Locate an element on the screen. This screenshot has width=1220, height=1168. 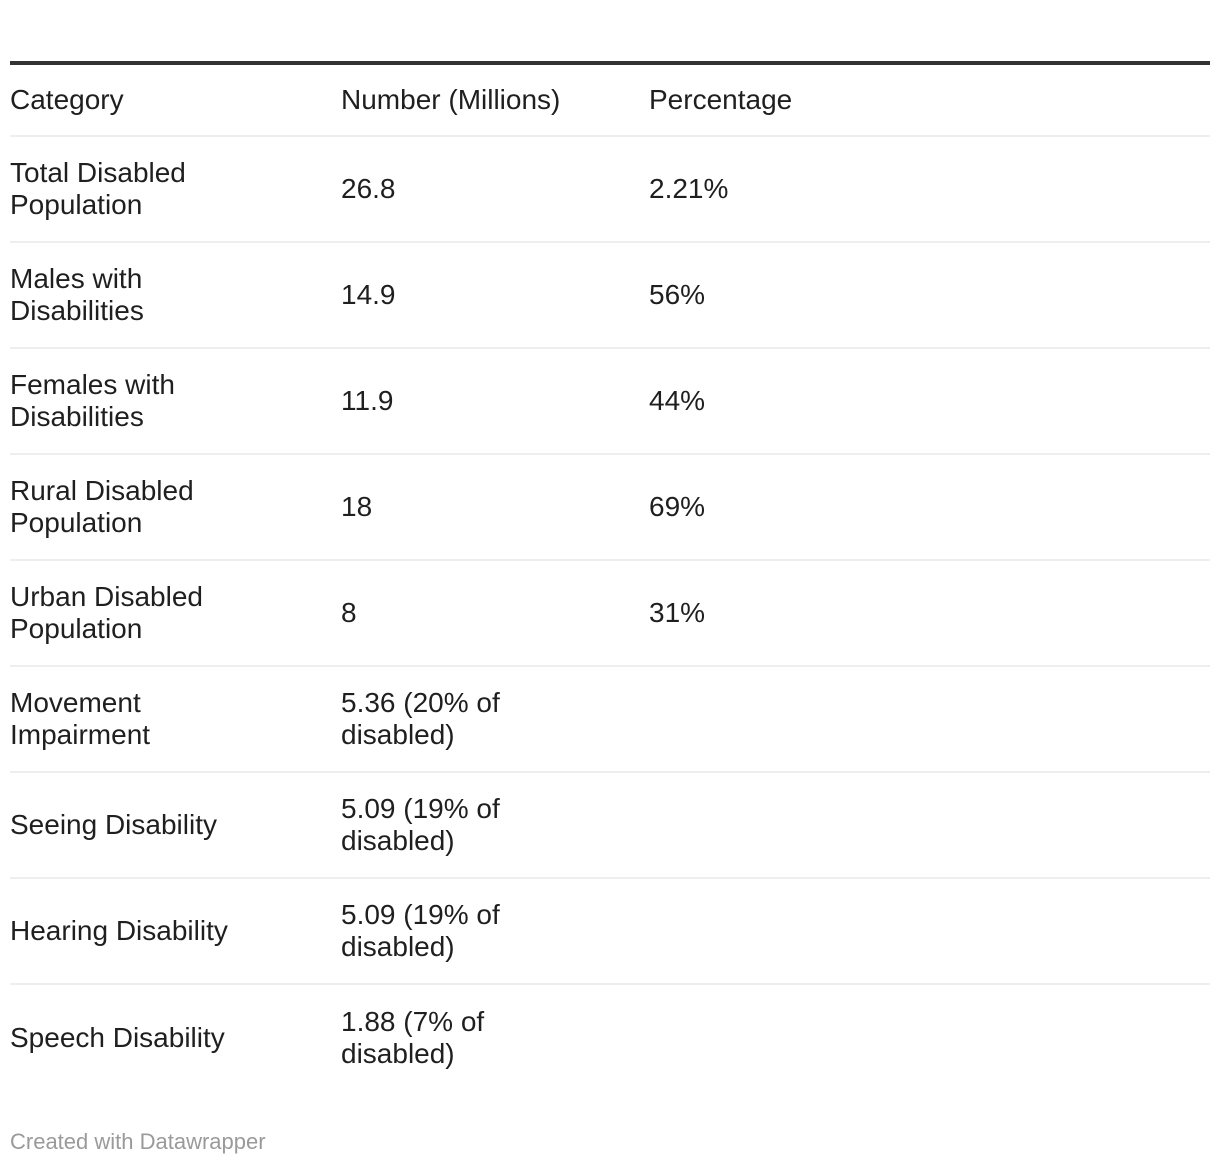
cell-percentage: 44% is located at coordinates (929, 401).